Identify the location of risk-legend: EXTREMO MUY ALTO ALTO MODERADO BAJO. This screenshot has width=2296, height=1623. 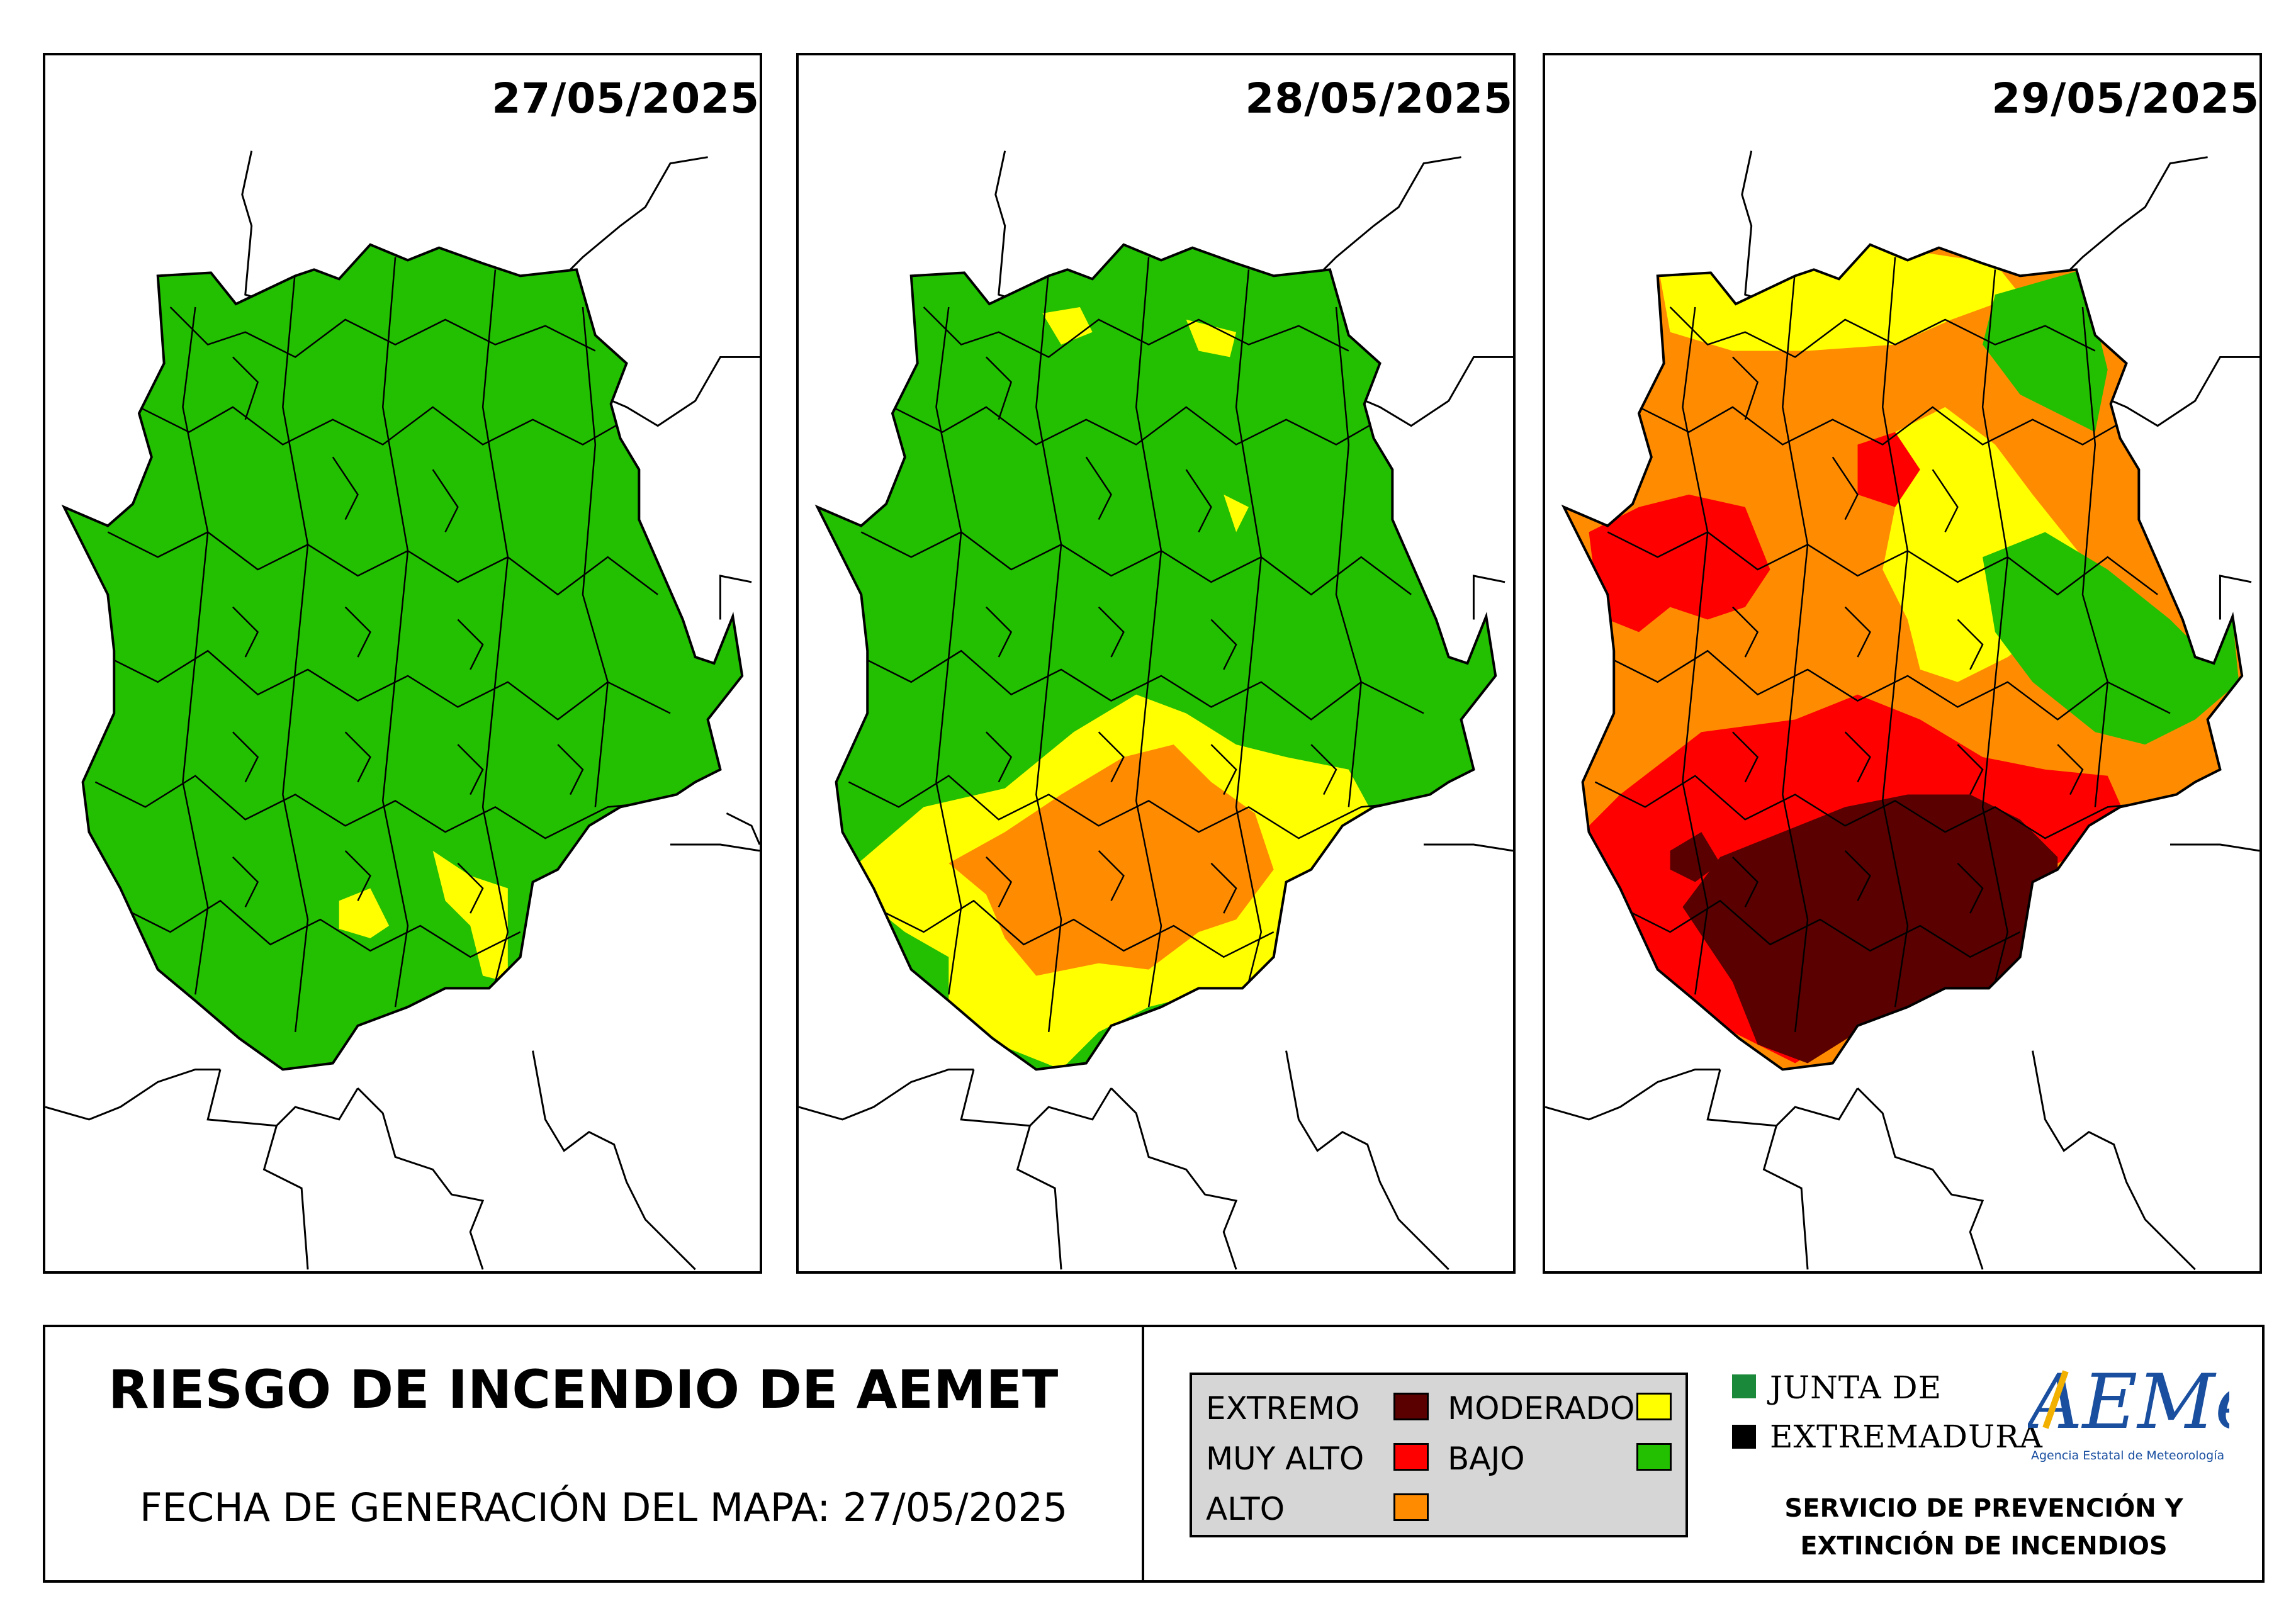
(1439, 1455).